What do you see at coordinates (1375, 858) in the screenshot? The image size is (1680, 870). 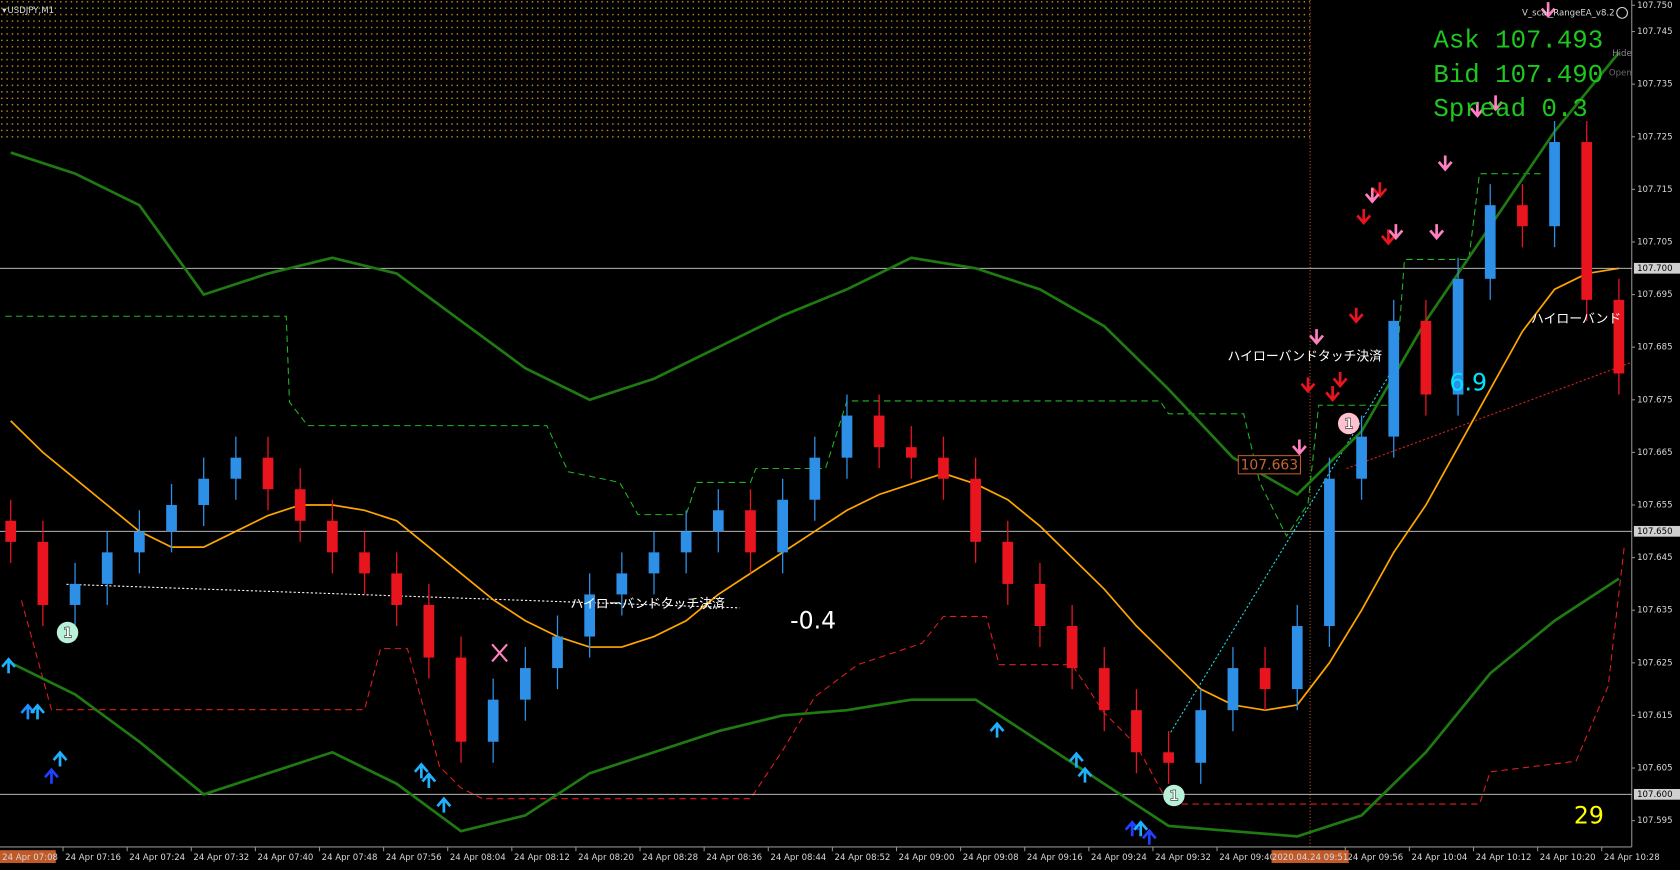 I see `x-tick-label: 24 Apr 09:56` at bounding box center [1375, 858].